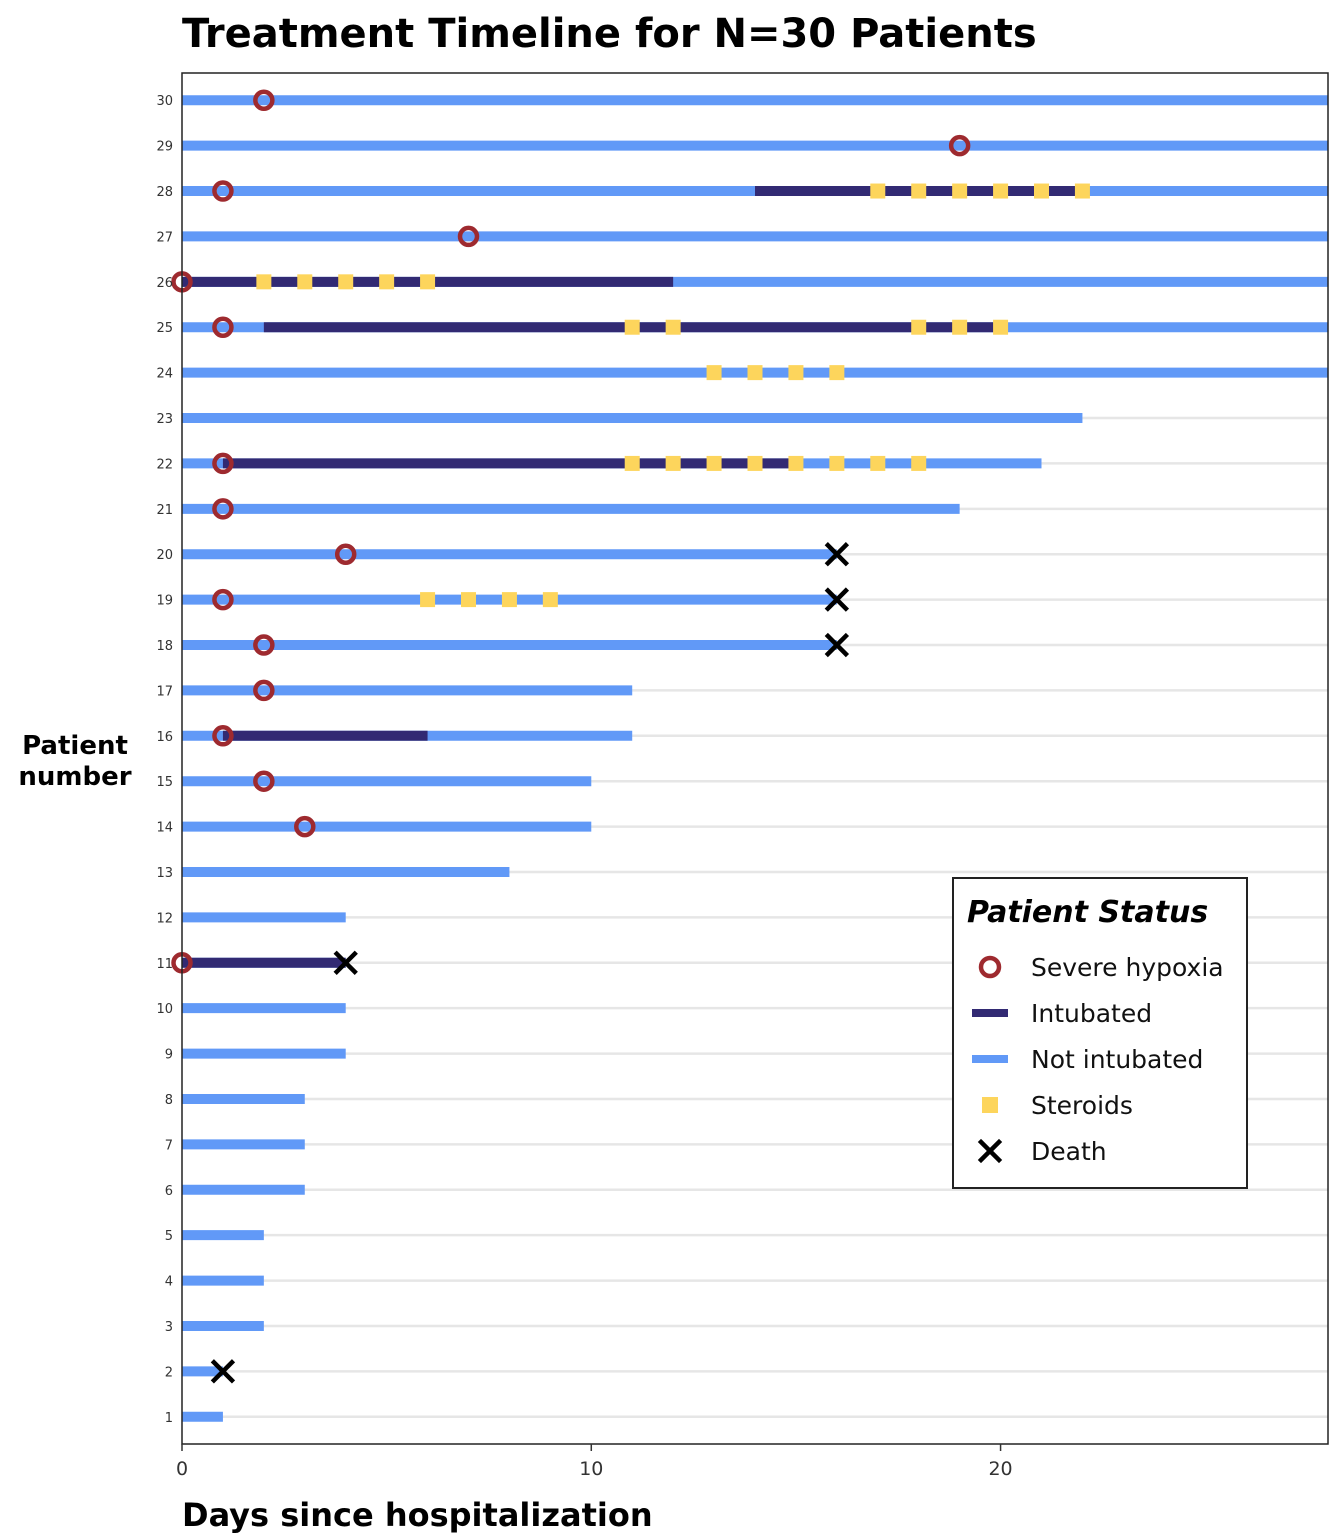 Image resolution: width=1344 pixels, height=1536 pixels. Describe the element at coordinates (1127, 967) in the screenshot. I see `legend-label: Severe hypoxia` at that location.